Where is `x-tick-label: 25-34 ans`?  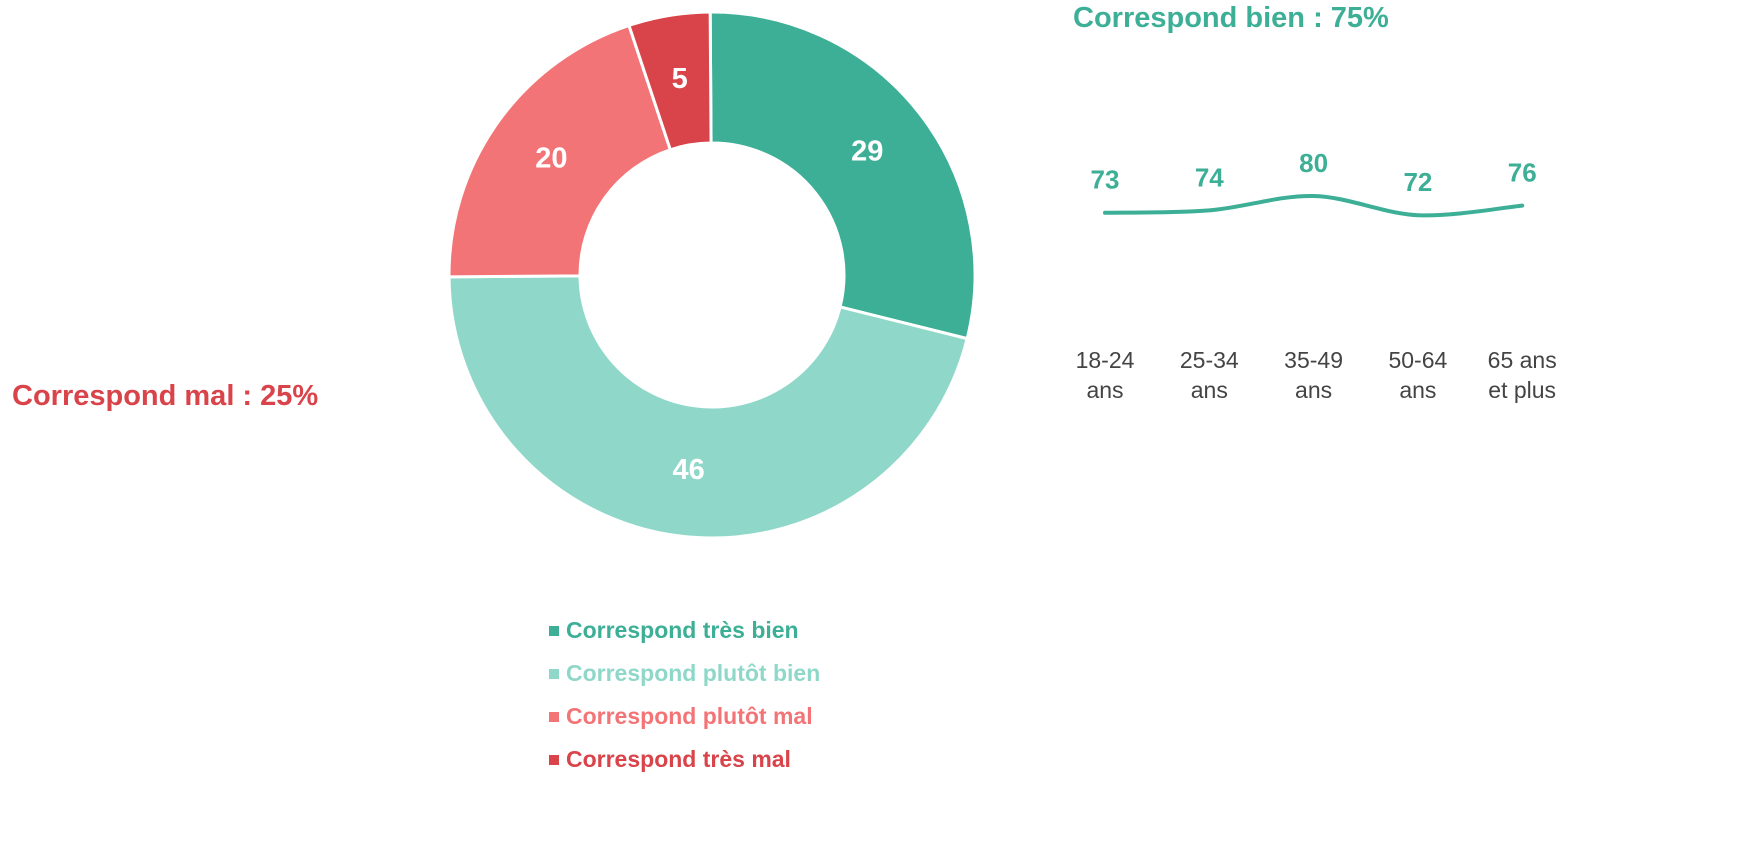
x-tick-label: 25-34 ans is located at coordinates (1209, 375).